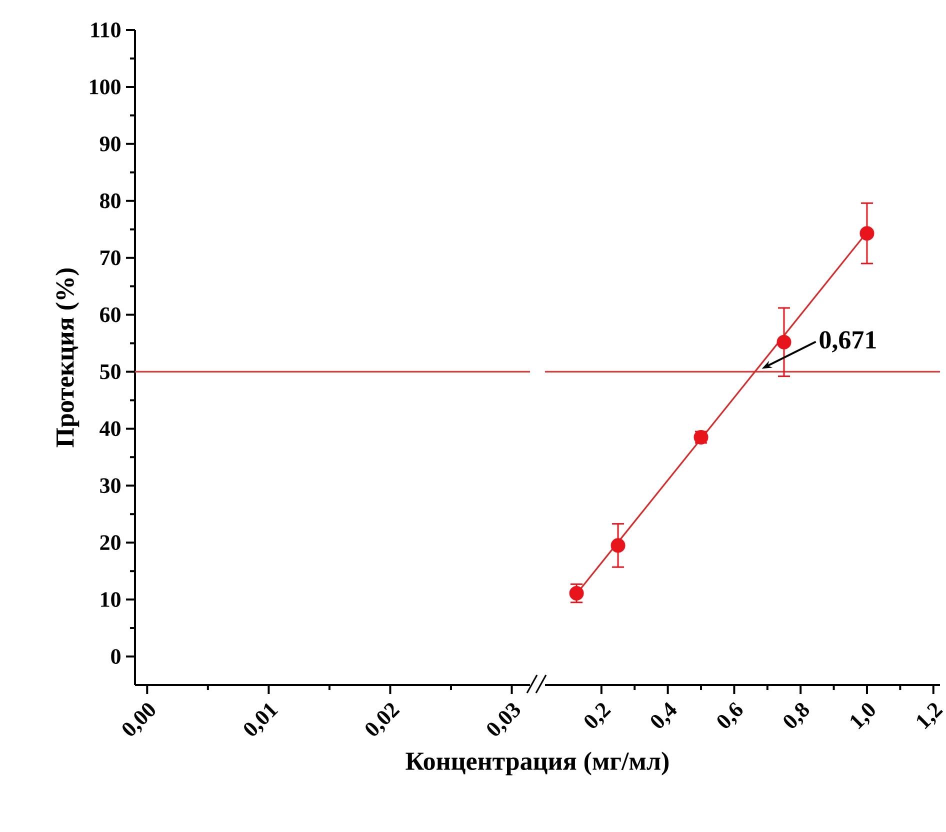 Image resolution: width=946 pixels, height=832 pixels. Describe the element at coordinates (797, 715) in the screenshot. I see `x-tick-label: 0,8` at that location.